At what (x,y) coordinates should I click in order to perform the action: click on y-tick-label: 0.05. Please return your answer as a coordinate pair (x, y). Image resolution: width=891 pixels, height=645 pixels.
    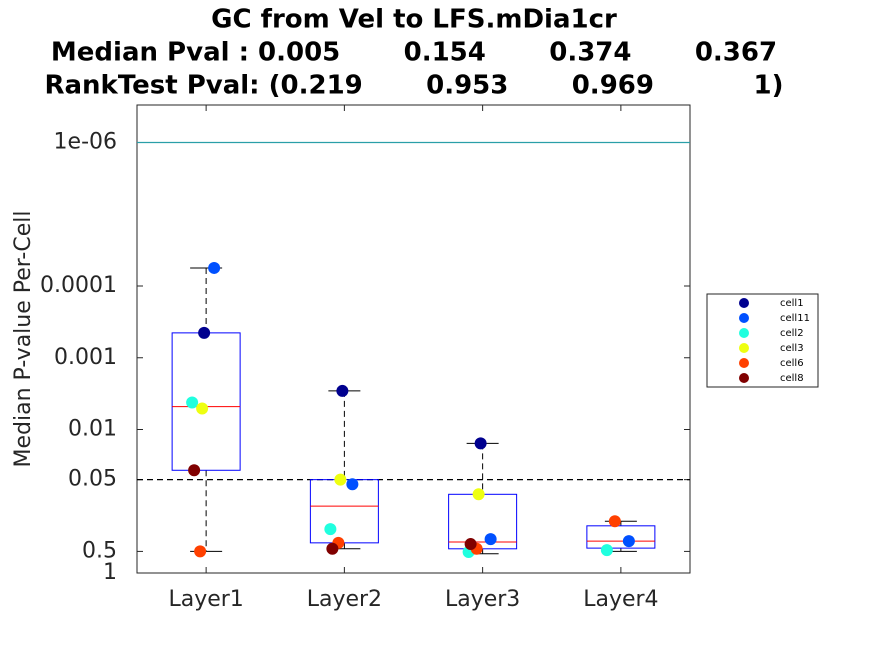
    Looking at the image, I should click on (92, 479).